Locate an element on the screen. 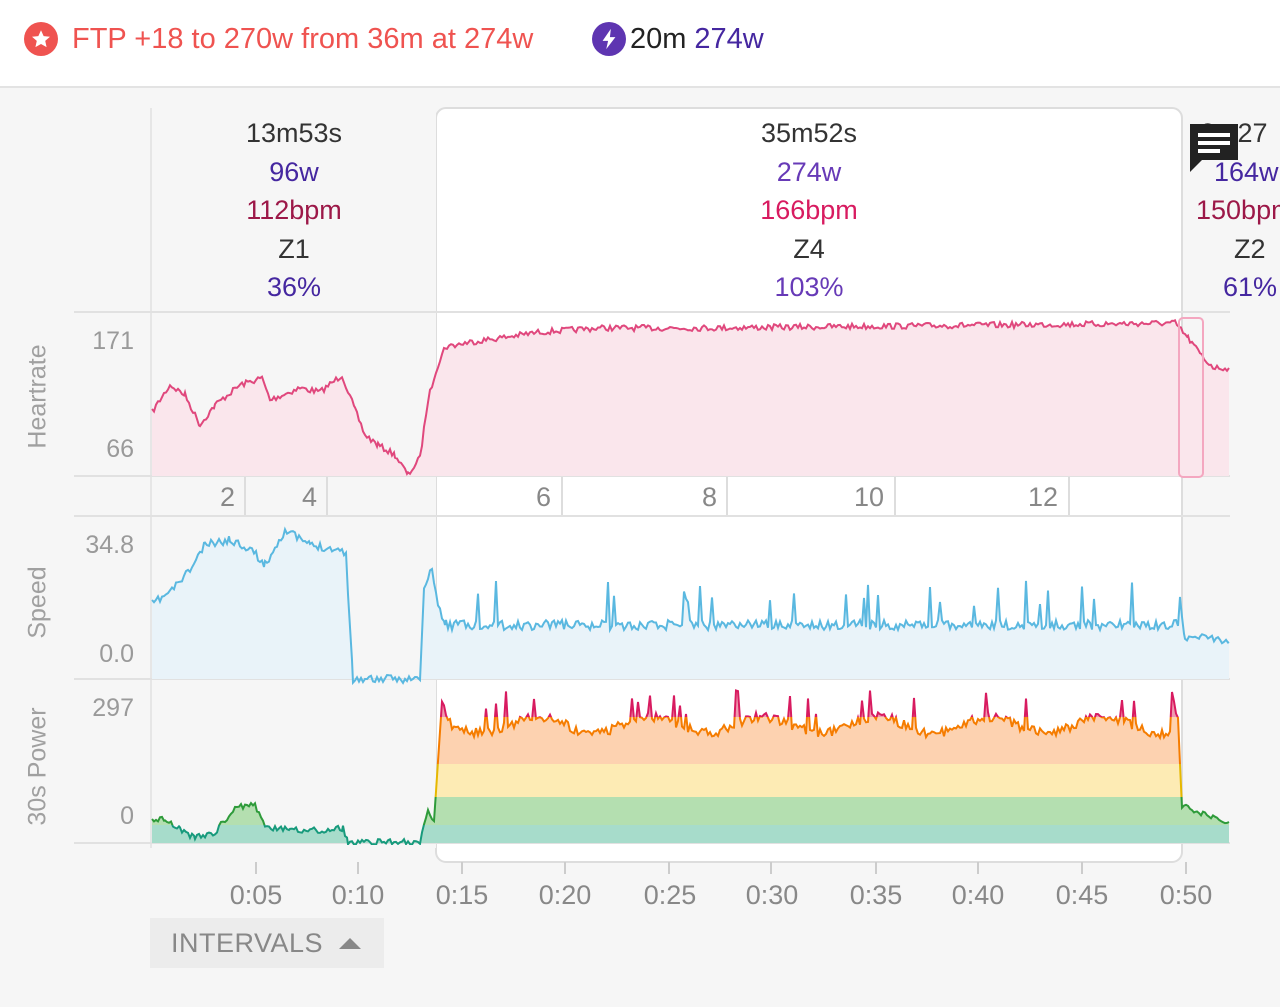 This screenshot has width=1280, height=1007. interval-zone: Z4 is located at coordinates (809, 248).